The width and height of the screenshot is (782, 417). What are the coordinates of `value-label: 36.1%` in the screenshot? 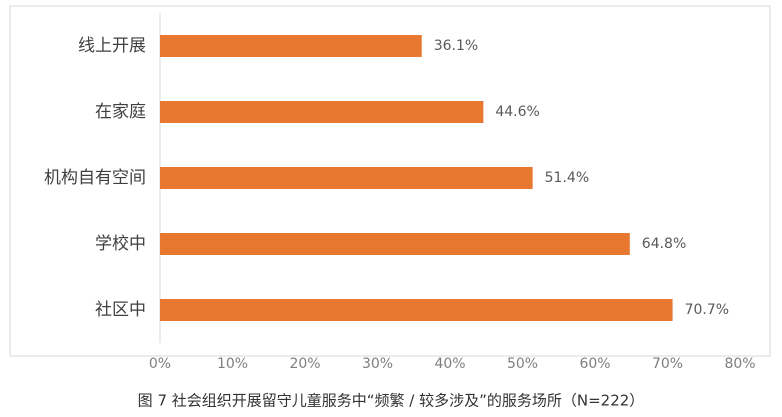 It's located at (456, 46).